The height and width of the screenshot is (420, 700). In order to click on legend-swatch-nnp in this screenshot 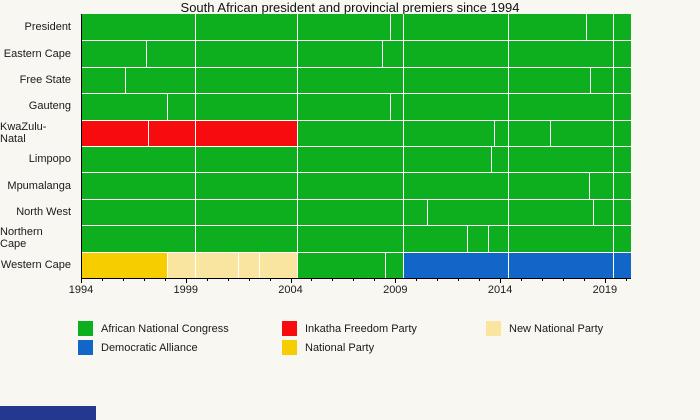, I will do `click(493, 328)`.